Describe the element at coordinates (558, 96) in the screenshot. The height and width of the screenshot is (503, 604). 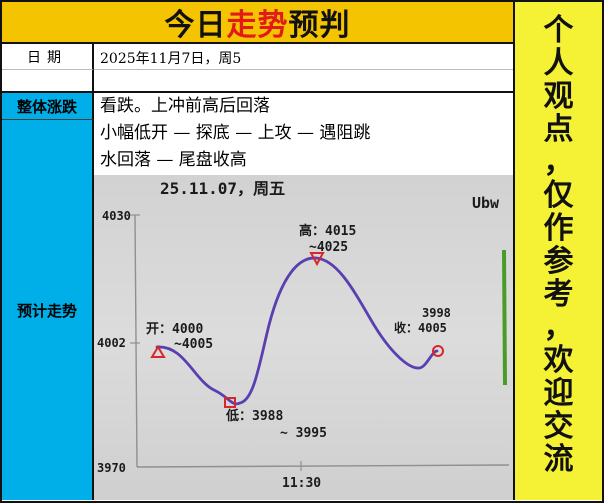
I see `side-char: 观` at that location.